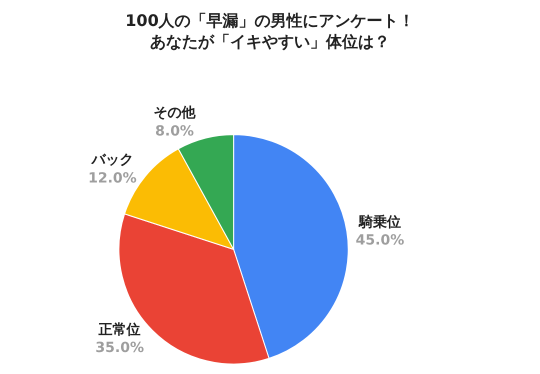  What do you see at coordinates (379, 221) in the screenshot?
I see `slice-label: 騎乗位` at bounding box center [379, 221].